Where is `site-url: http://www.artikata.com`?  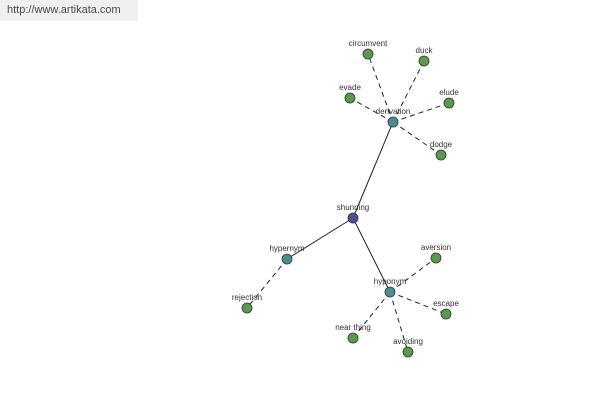 site-url: http://www.artikata.com is located at coordinates (64, 10).